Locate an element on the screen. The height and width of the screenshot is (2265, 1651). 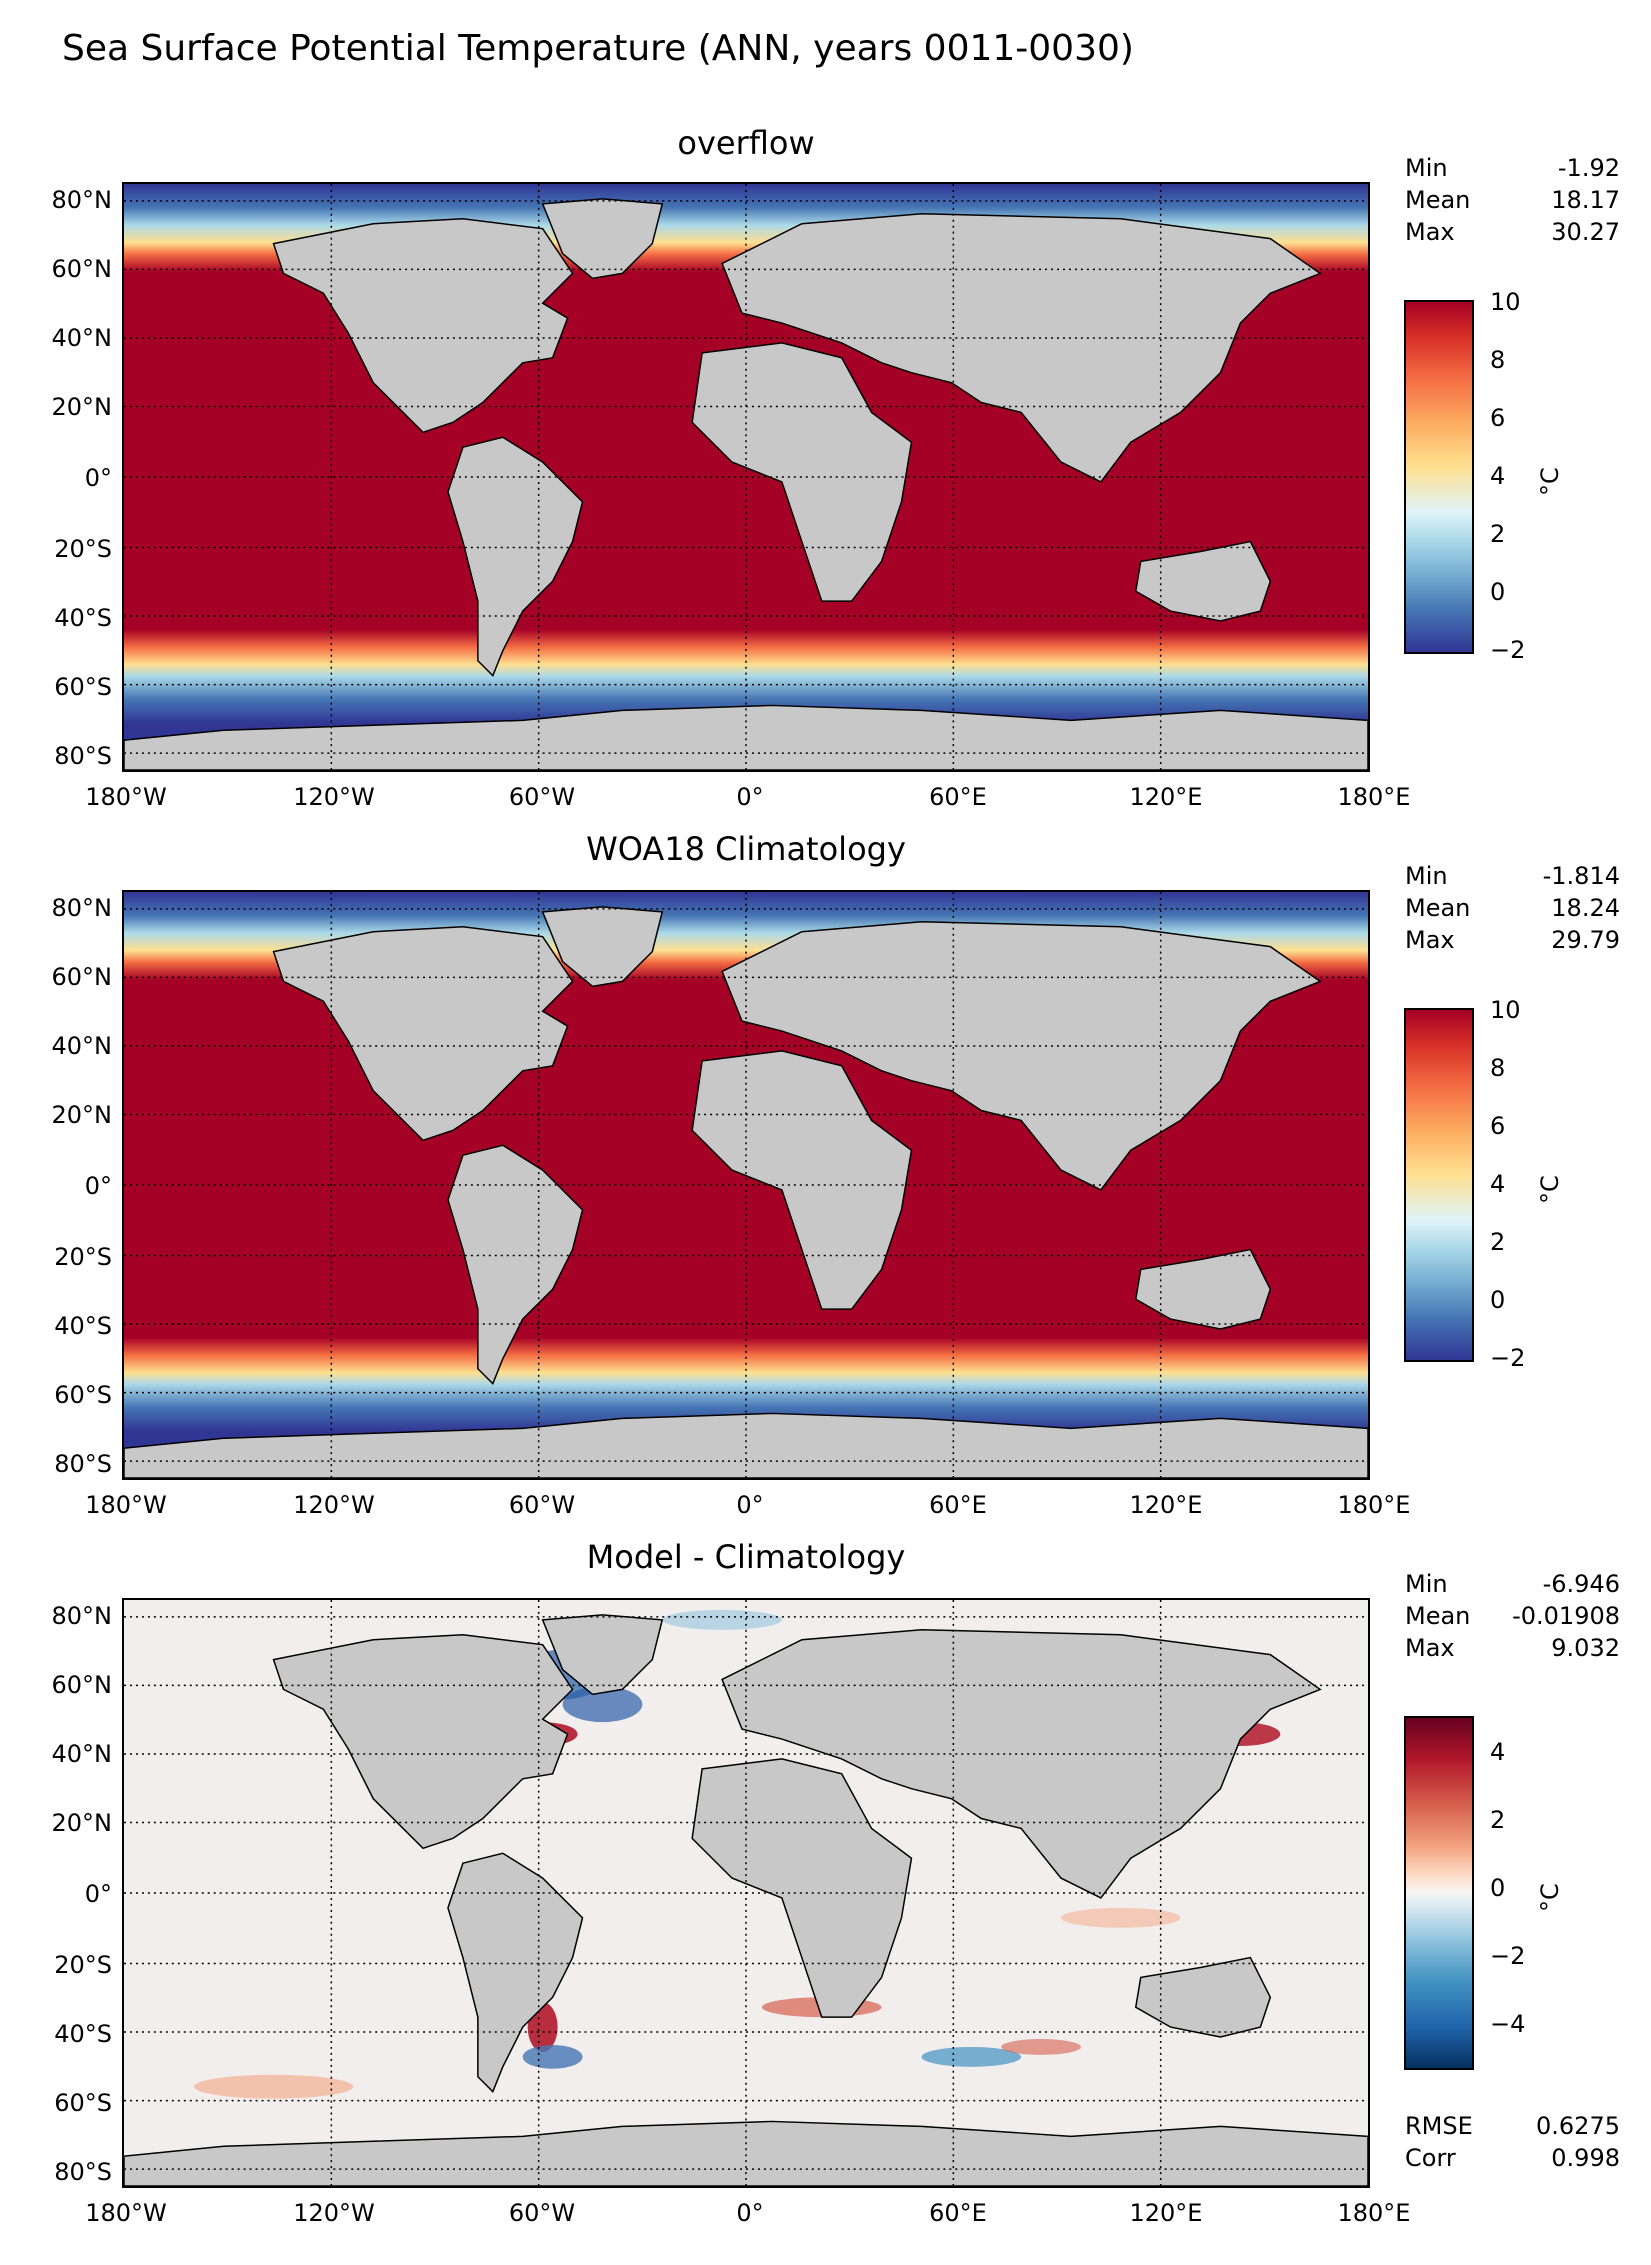
stats-climatology: Min -1.814 Mean 18.24 Max 29.79 is located at coordinates (1512, 908).